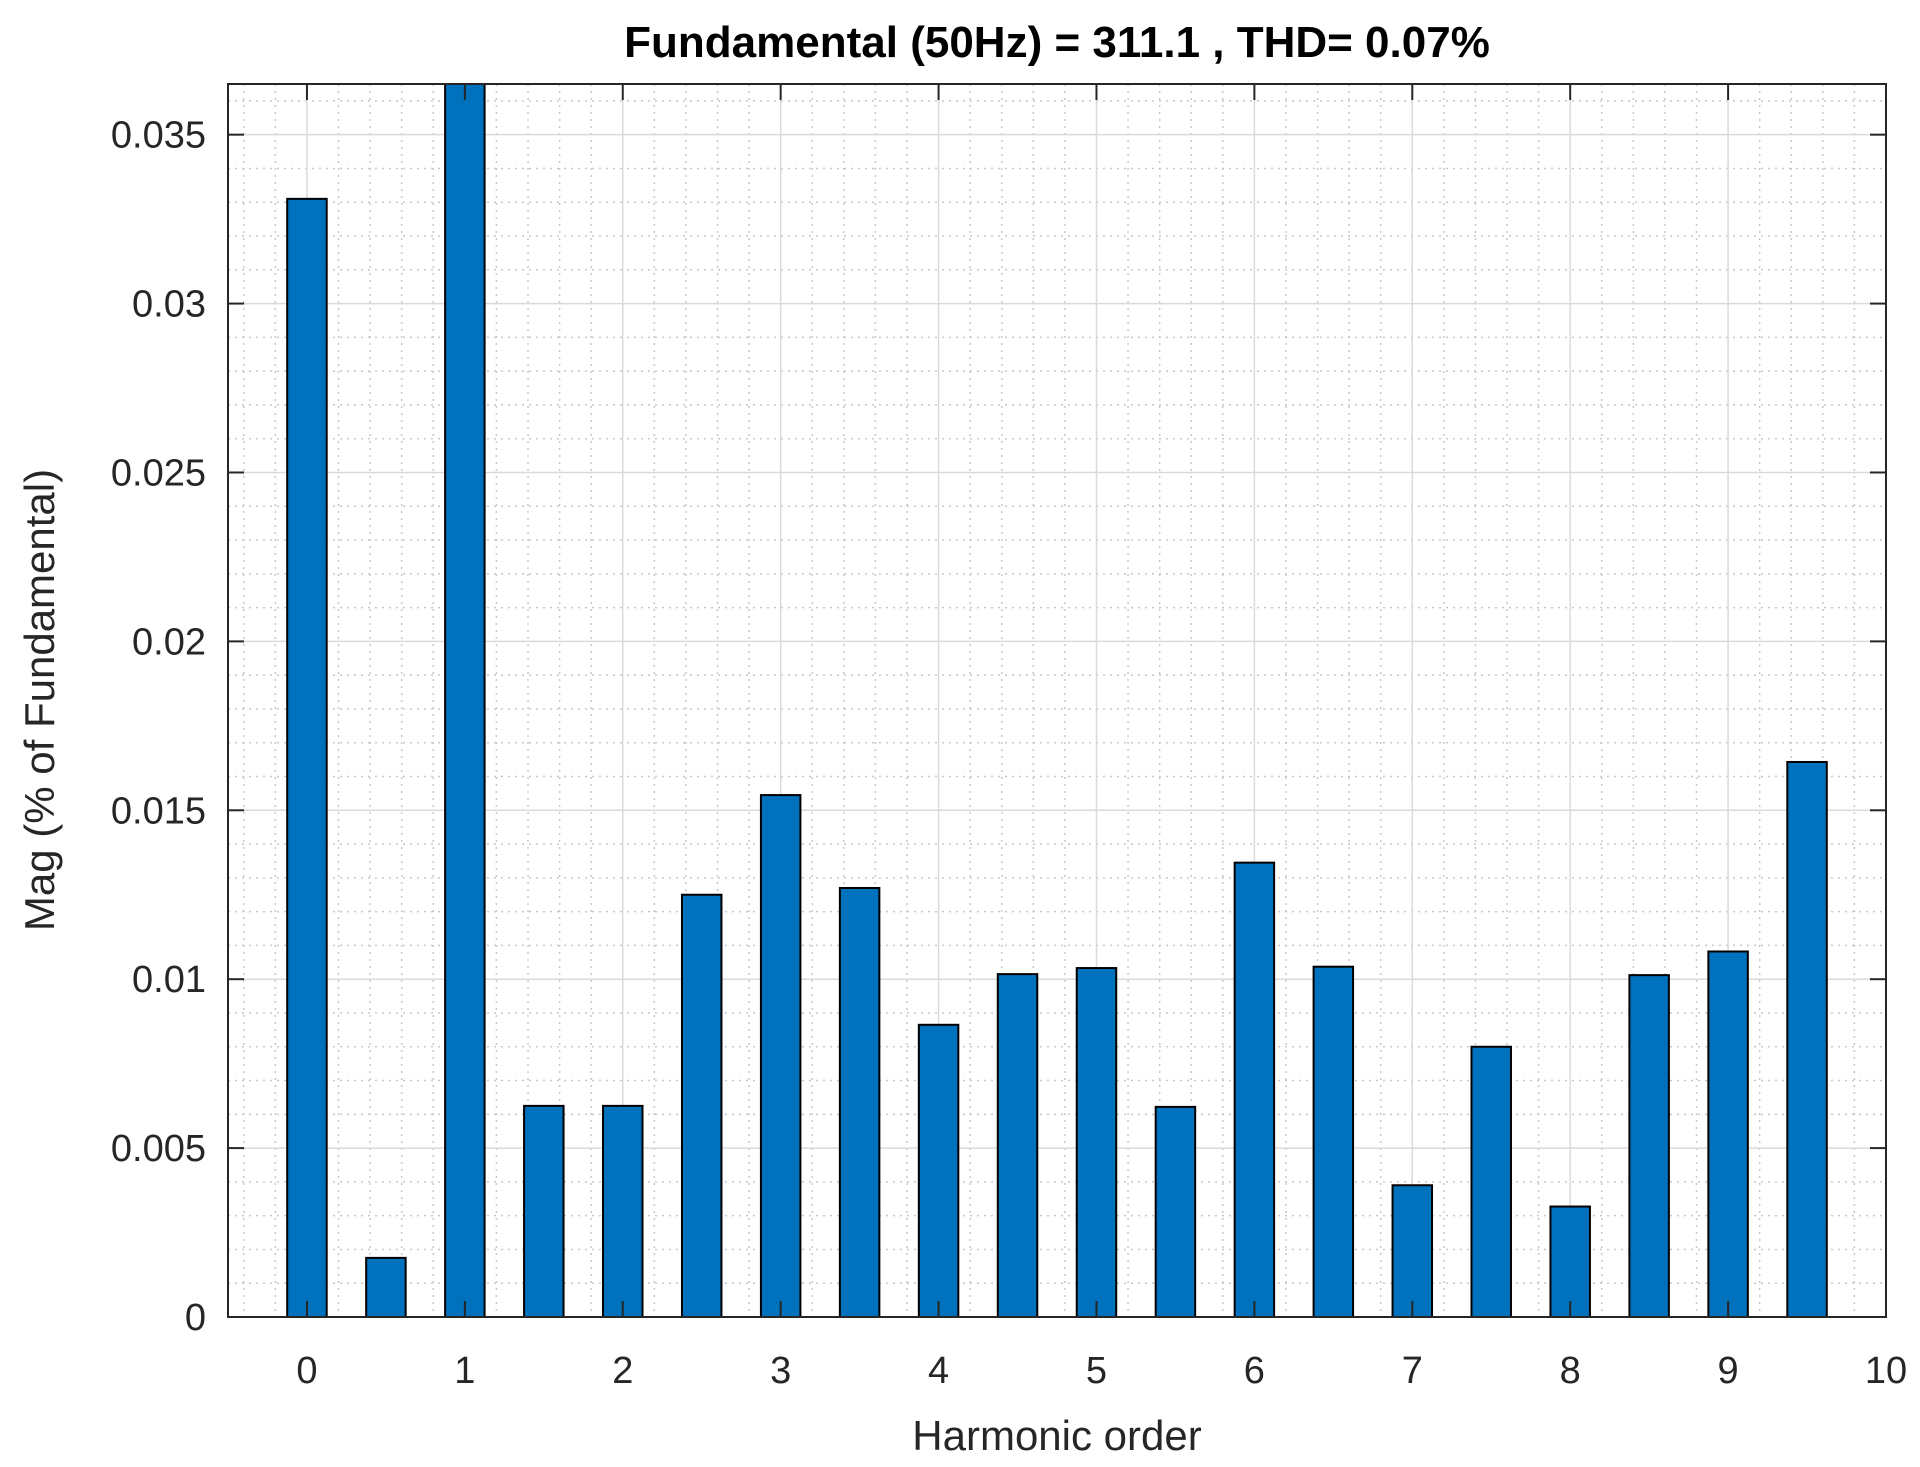 This screenshot has height=1467, width=1920. Describe the element at coordinates (169, 980) in the screenshot. I see `y-tick-label: 0.01` at that location.